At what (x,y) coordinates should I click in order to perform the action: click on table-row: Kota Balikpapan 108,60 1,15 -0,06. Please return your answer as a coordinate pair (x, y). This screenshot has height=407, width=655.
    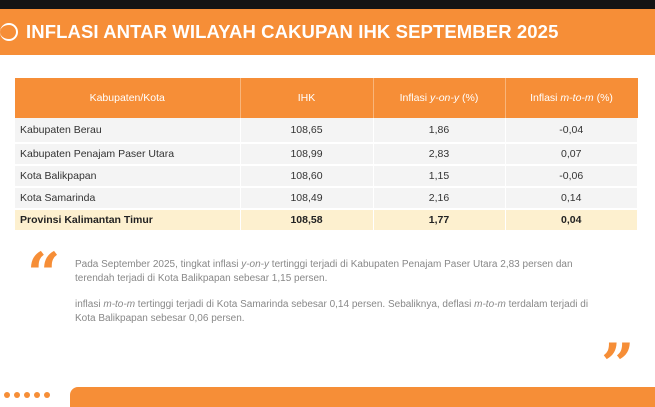
    Looking at the image, I should click on (326, 176).